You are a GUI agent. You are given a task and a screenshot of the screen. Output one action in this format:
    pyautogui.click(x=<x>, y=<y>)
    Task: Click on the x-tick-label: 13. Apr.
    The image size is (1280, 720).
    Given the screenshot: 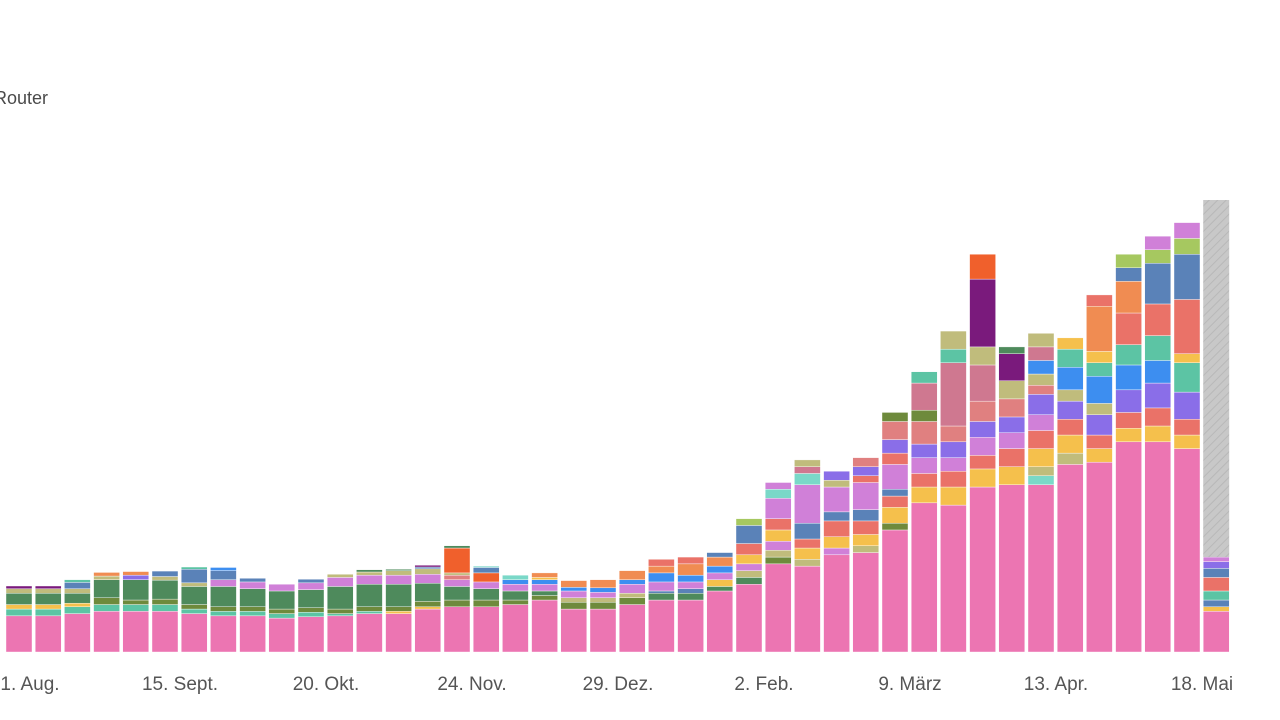 What is the action you would take?
    pyautogui.click(x=1056, y=684)
    